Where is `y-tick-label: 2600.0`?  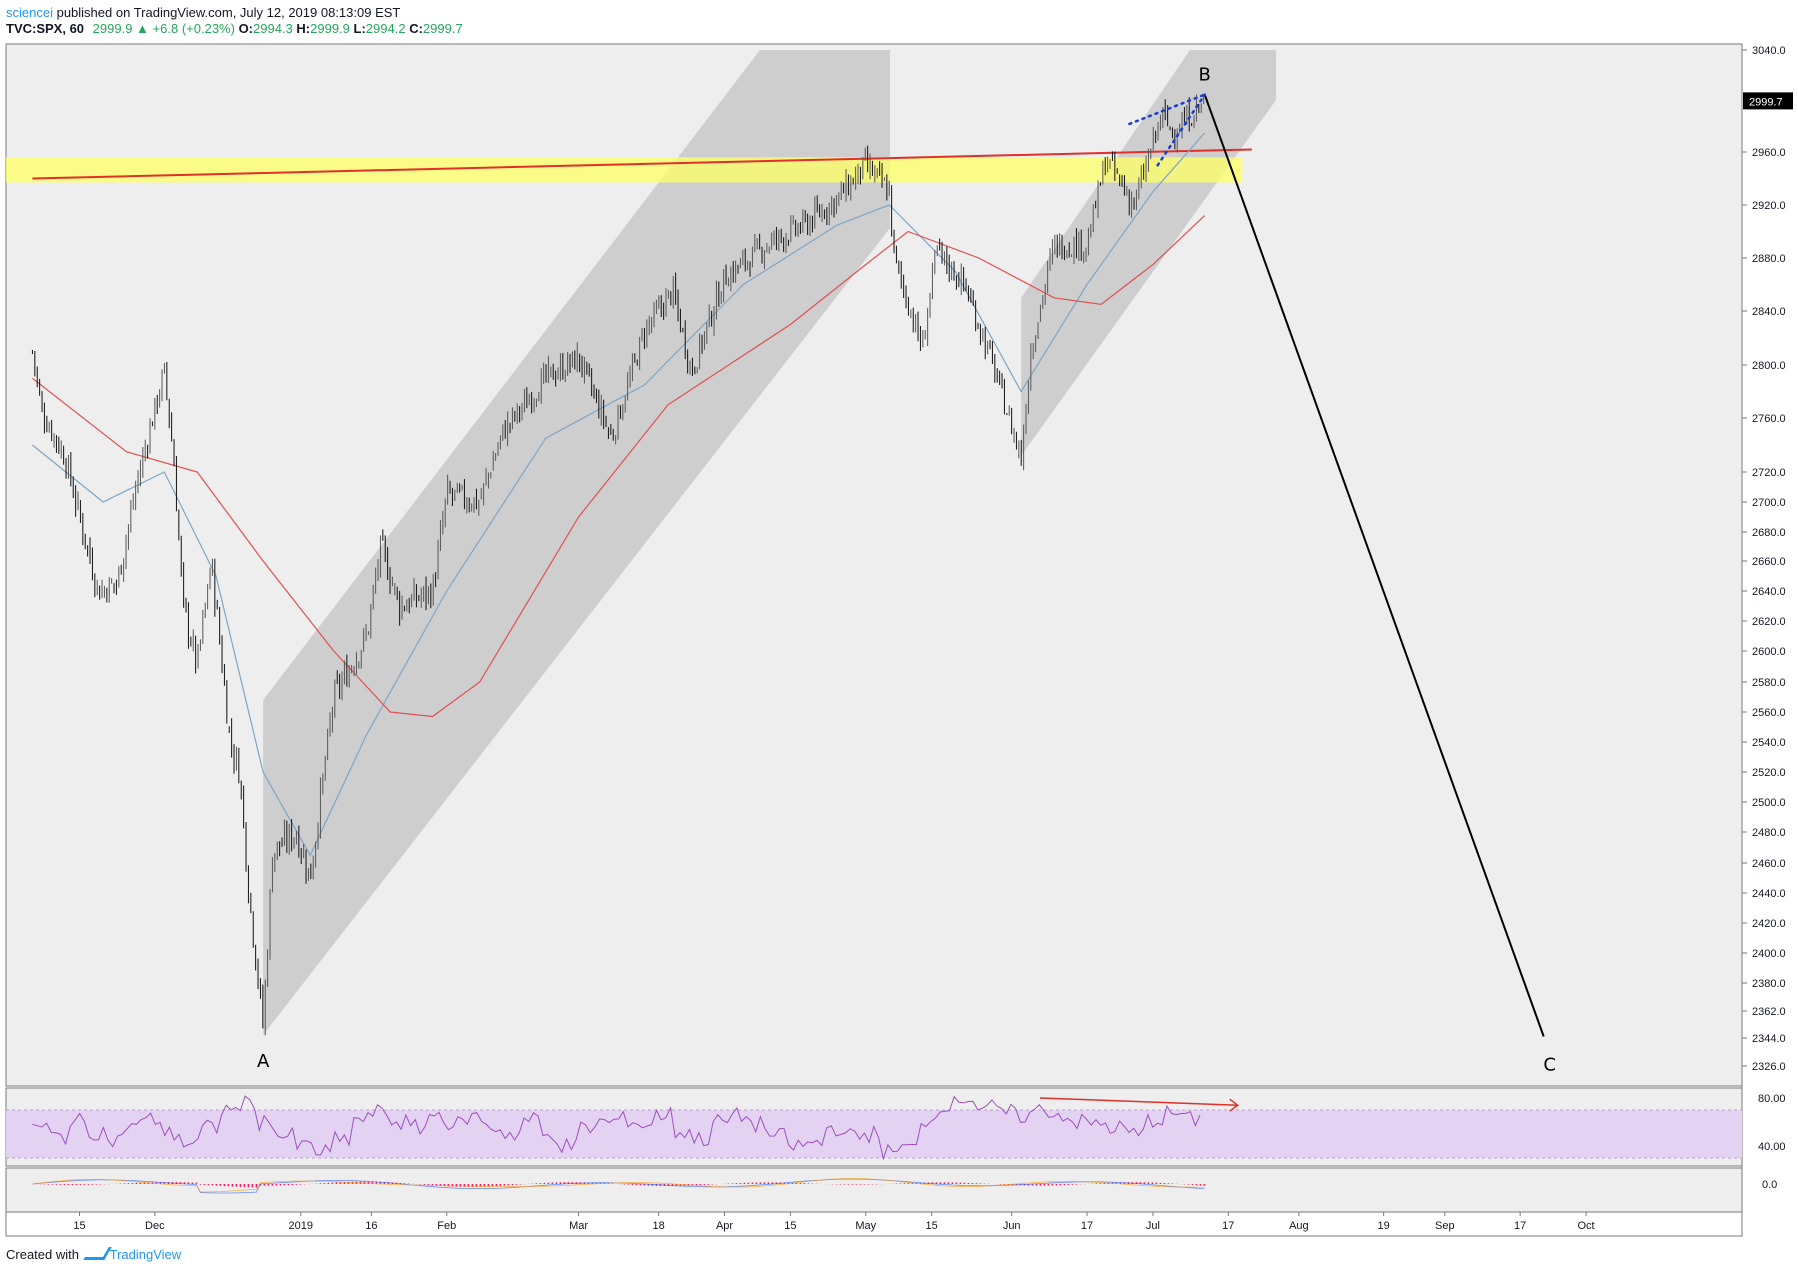 y-tick-label: 2600.0 is located at coordinates (1769, 652).